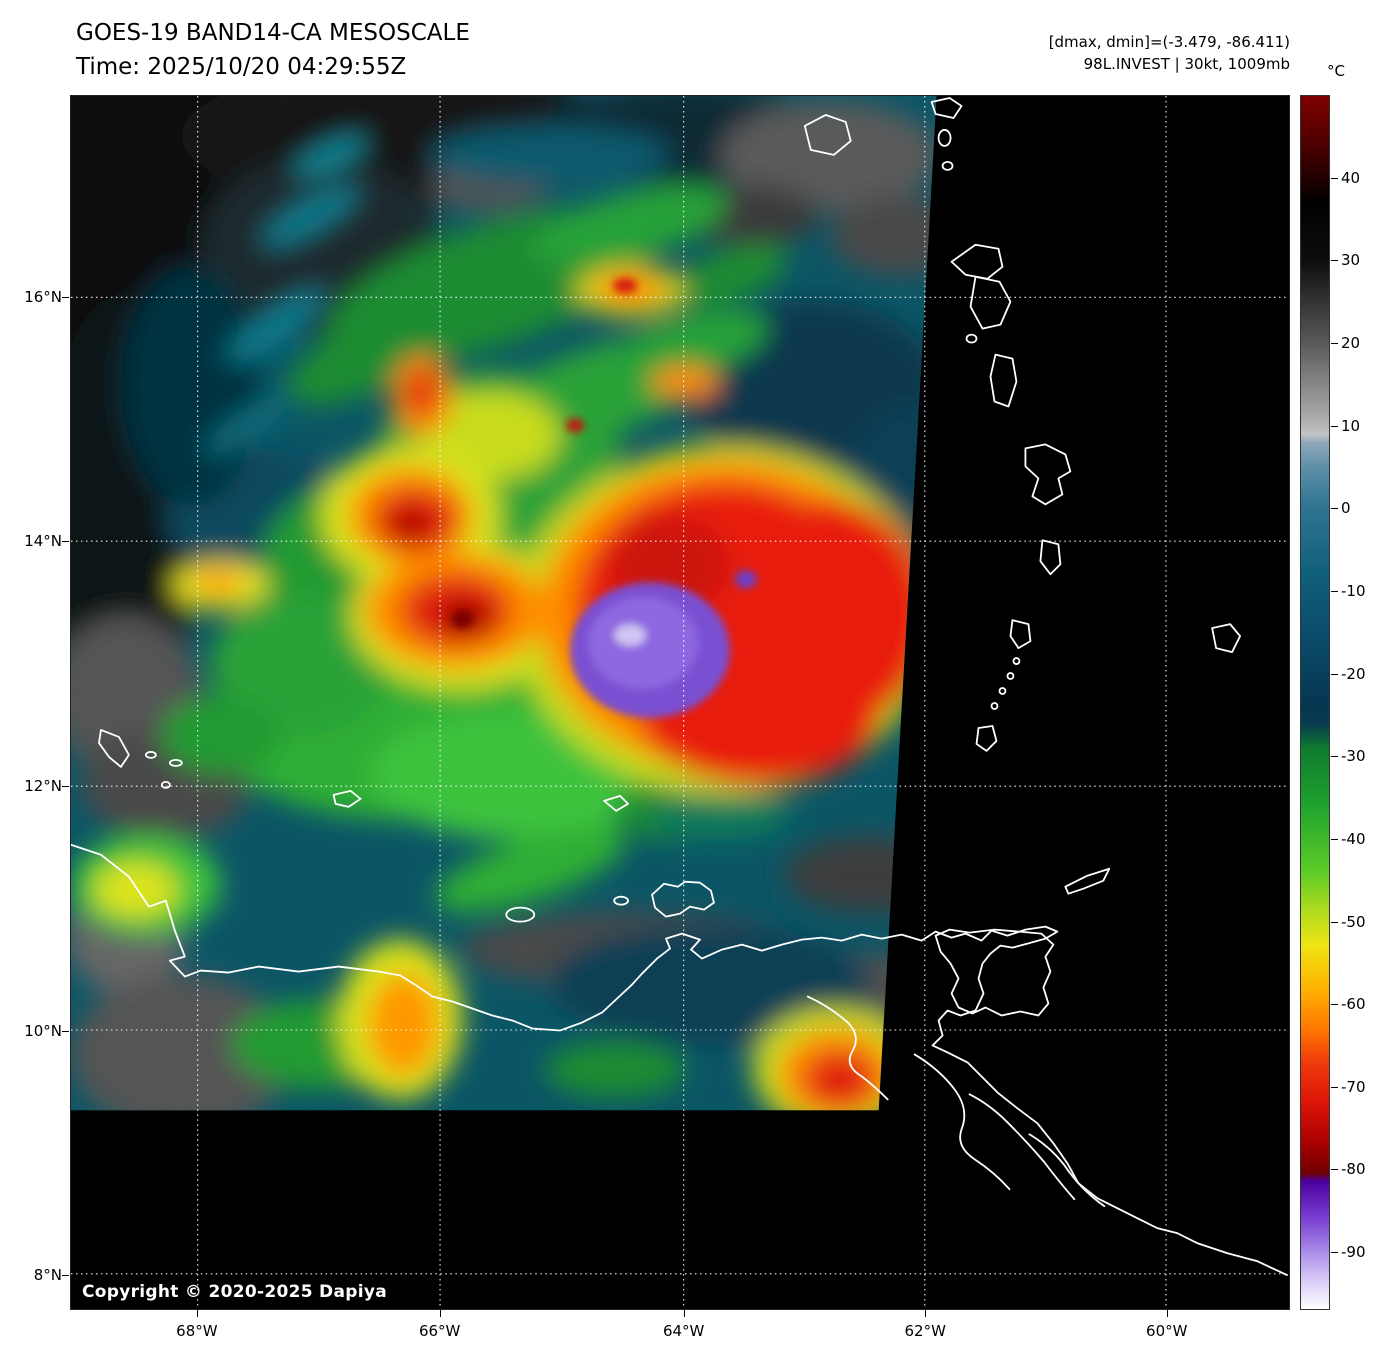  Describe the element at coordinates (1186, 63) in the screenshot. I see `storm-info: 98L.INVEST | 30kt, 1009mb` at that location.